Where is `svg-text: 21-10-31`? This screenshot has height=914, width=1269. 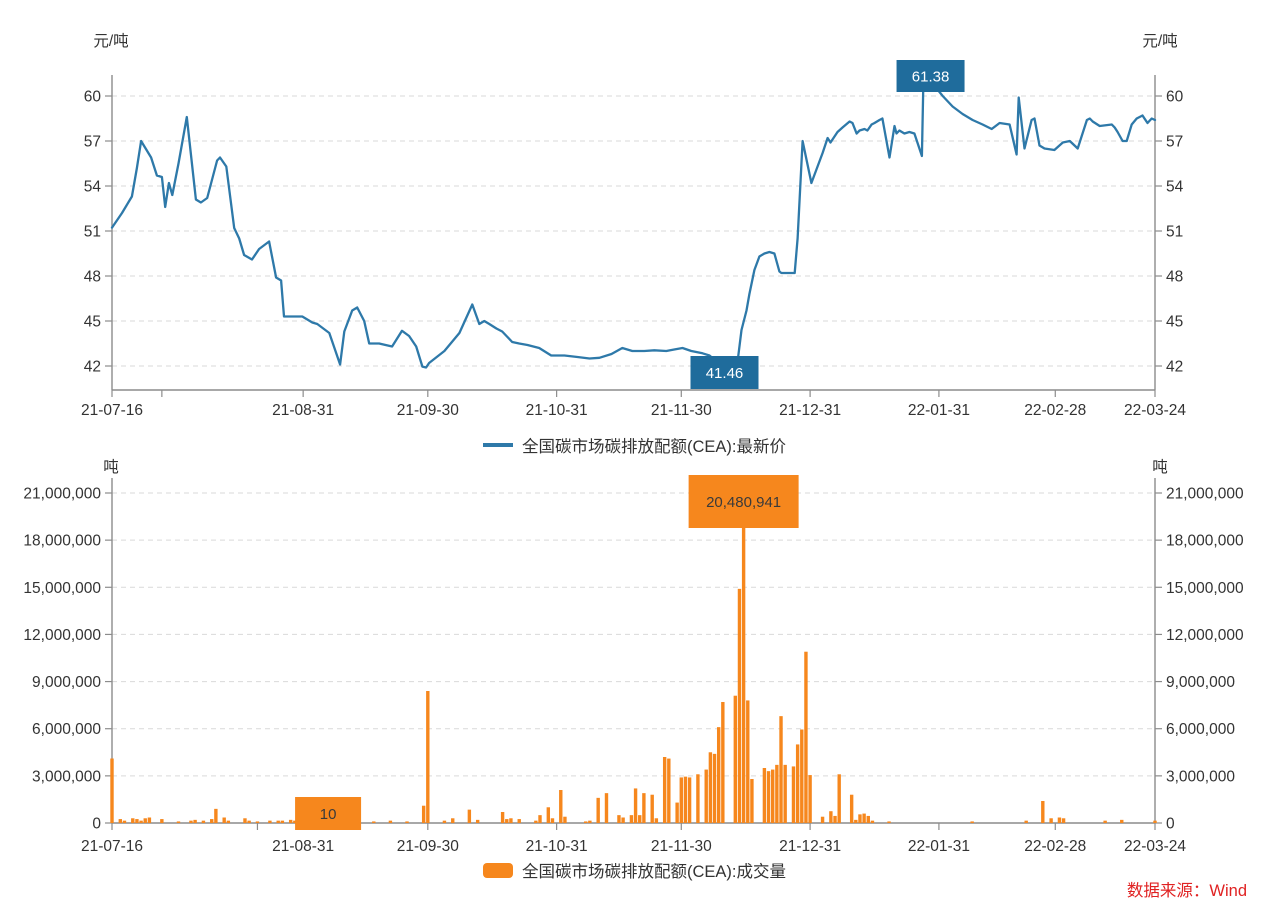 svg-text: 21-10-31 is located at coordinates (557, 846).